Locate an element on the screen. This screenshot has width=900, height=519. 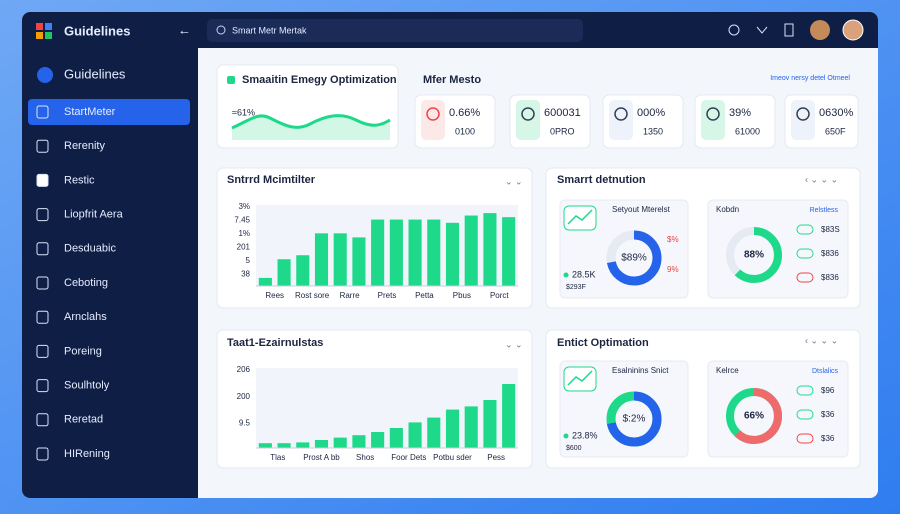
donut-center: 66% is located at coordinates (754, 416).